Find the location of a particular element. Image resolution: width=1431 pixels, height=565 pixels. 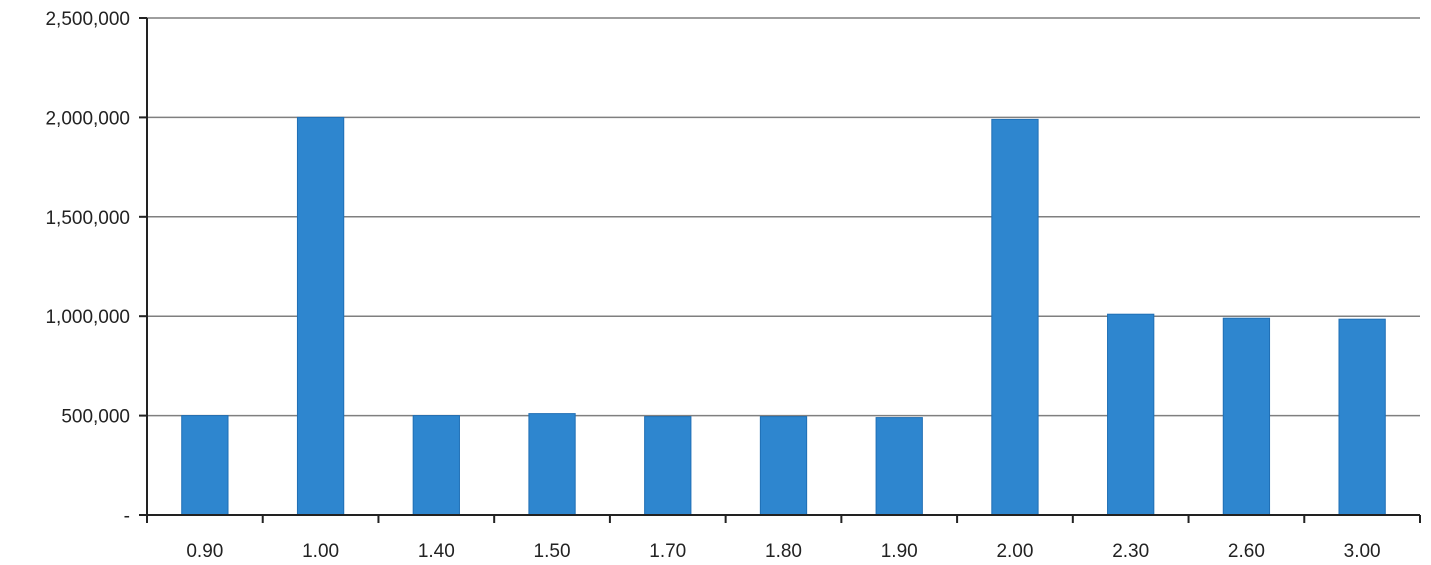

x-tick-label-1: 1.00 is located at coordinates (320, 551).